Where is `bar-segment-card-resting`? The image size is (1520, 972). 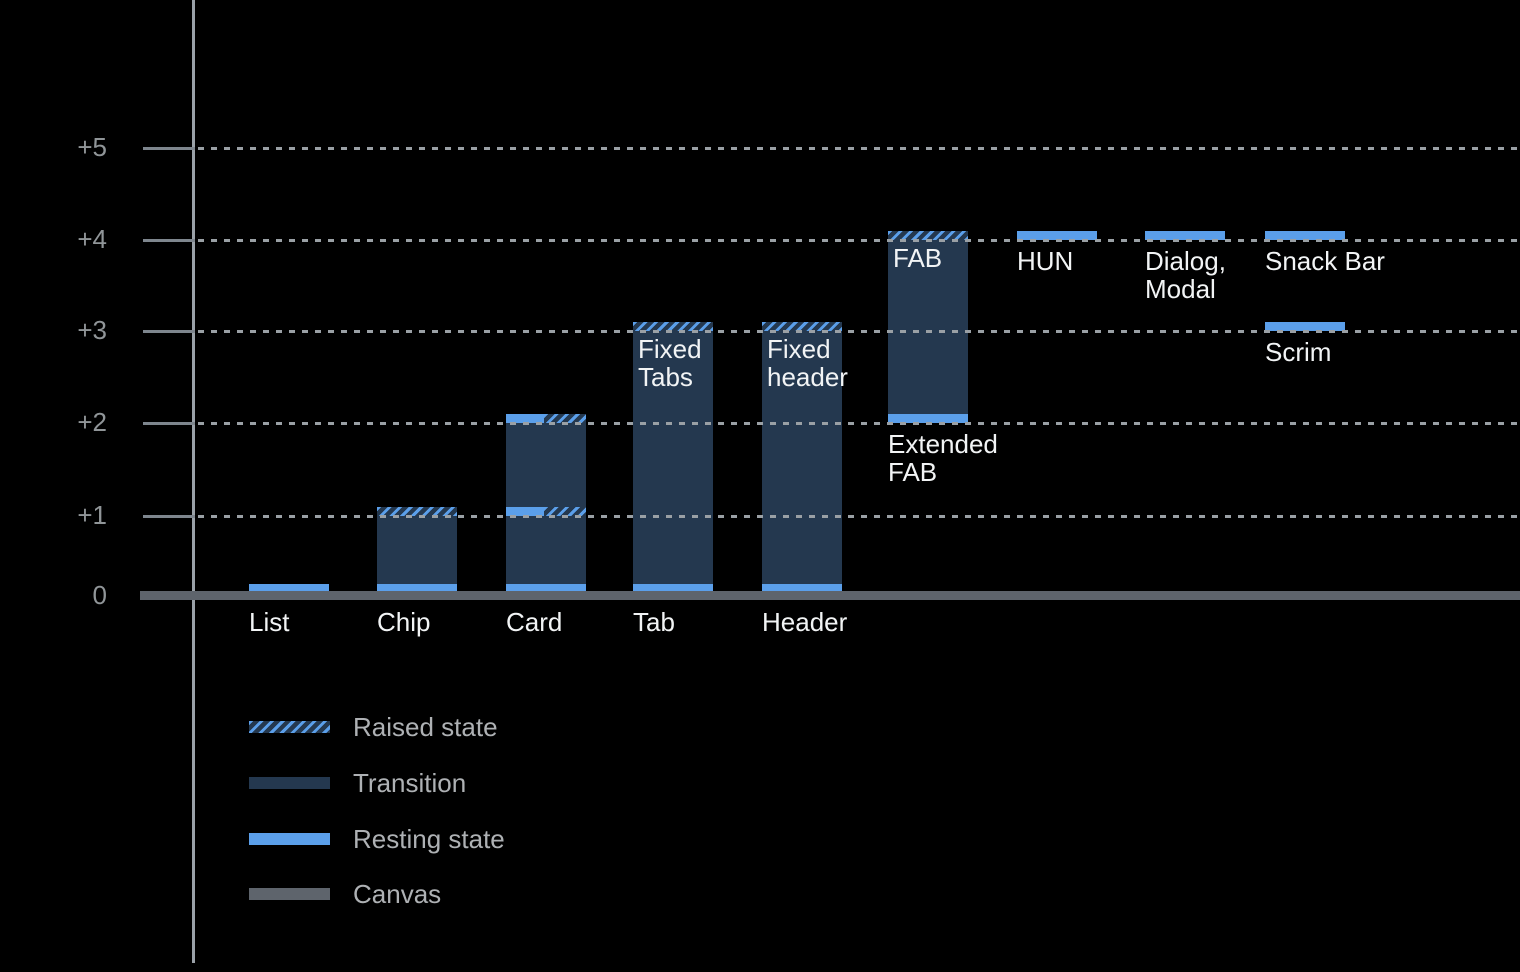
bar-segment-card-resting is located at coordinates (546, 588).